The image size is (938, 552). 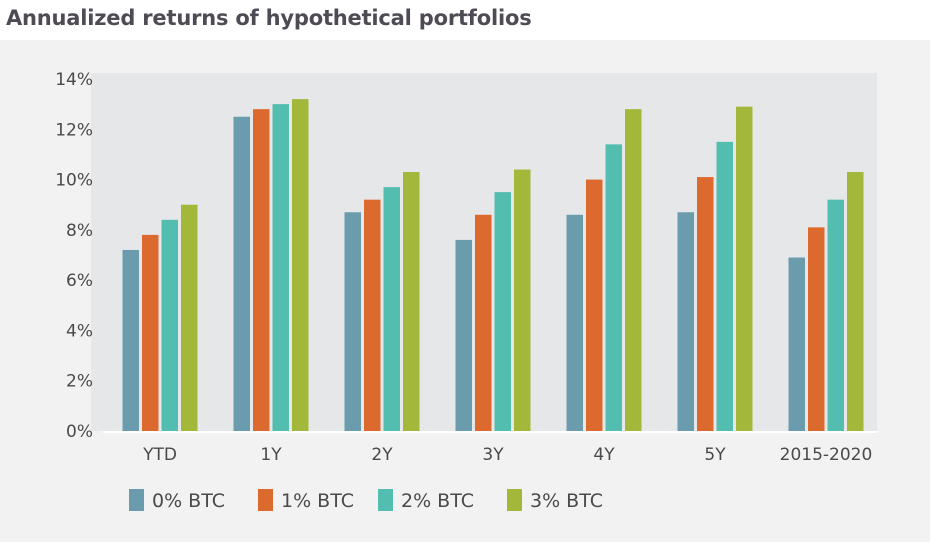 What do you see at coordinates (79, 231) in the screenshot?
I see `y-tick-label: 8%` at bounding box center [79, 231].